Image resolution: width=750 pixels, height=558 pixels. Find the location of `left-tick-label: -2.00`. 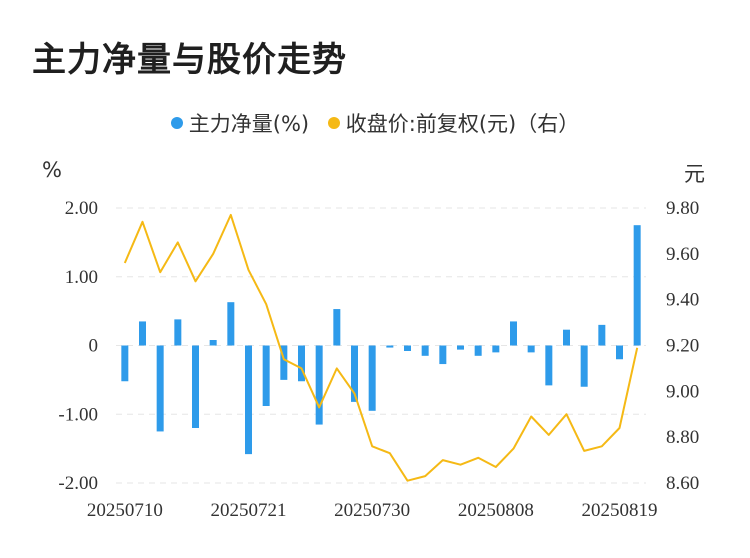

left-tick-label: -2.00 is located at coordinates (78, 483).